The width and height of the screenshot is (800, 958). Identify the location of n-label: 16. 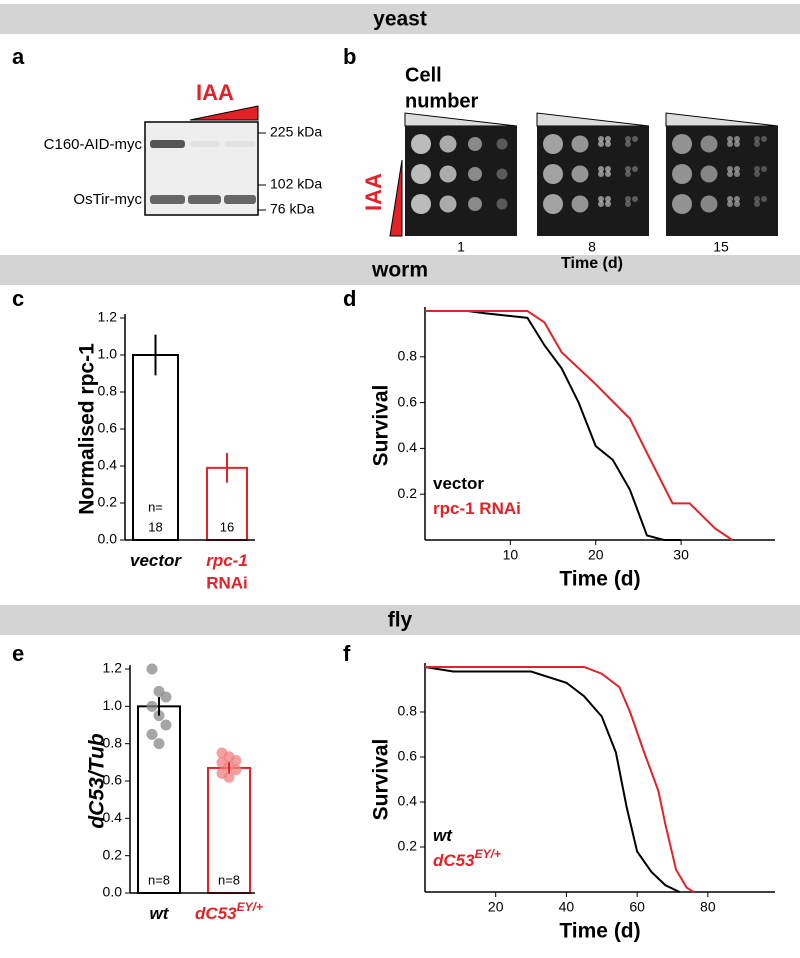
(227, 526).